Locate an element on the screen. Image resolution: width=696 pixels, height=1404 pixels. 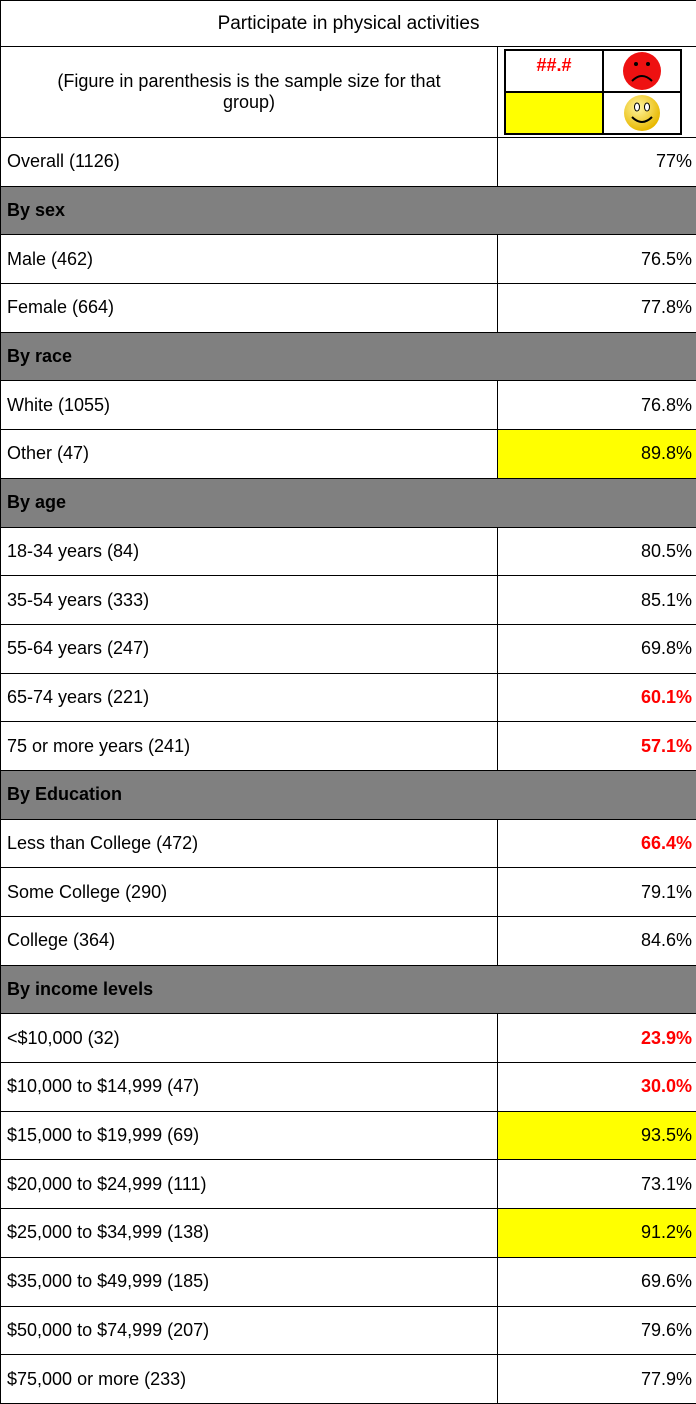
row-value: 76.8% is located at coordinates (596, 405).